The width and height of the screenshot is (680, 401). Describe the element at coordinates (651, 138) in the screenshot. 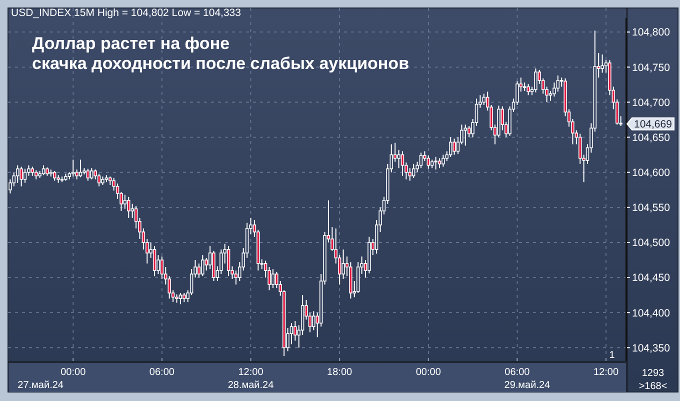

I see `y-tick-label: 104,650` at that location.